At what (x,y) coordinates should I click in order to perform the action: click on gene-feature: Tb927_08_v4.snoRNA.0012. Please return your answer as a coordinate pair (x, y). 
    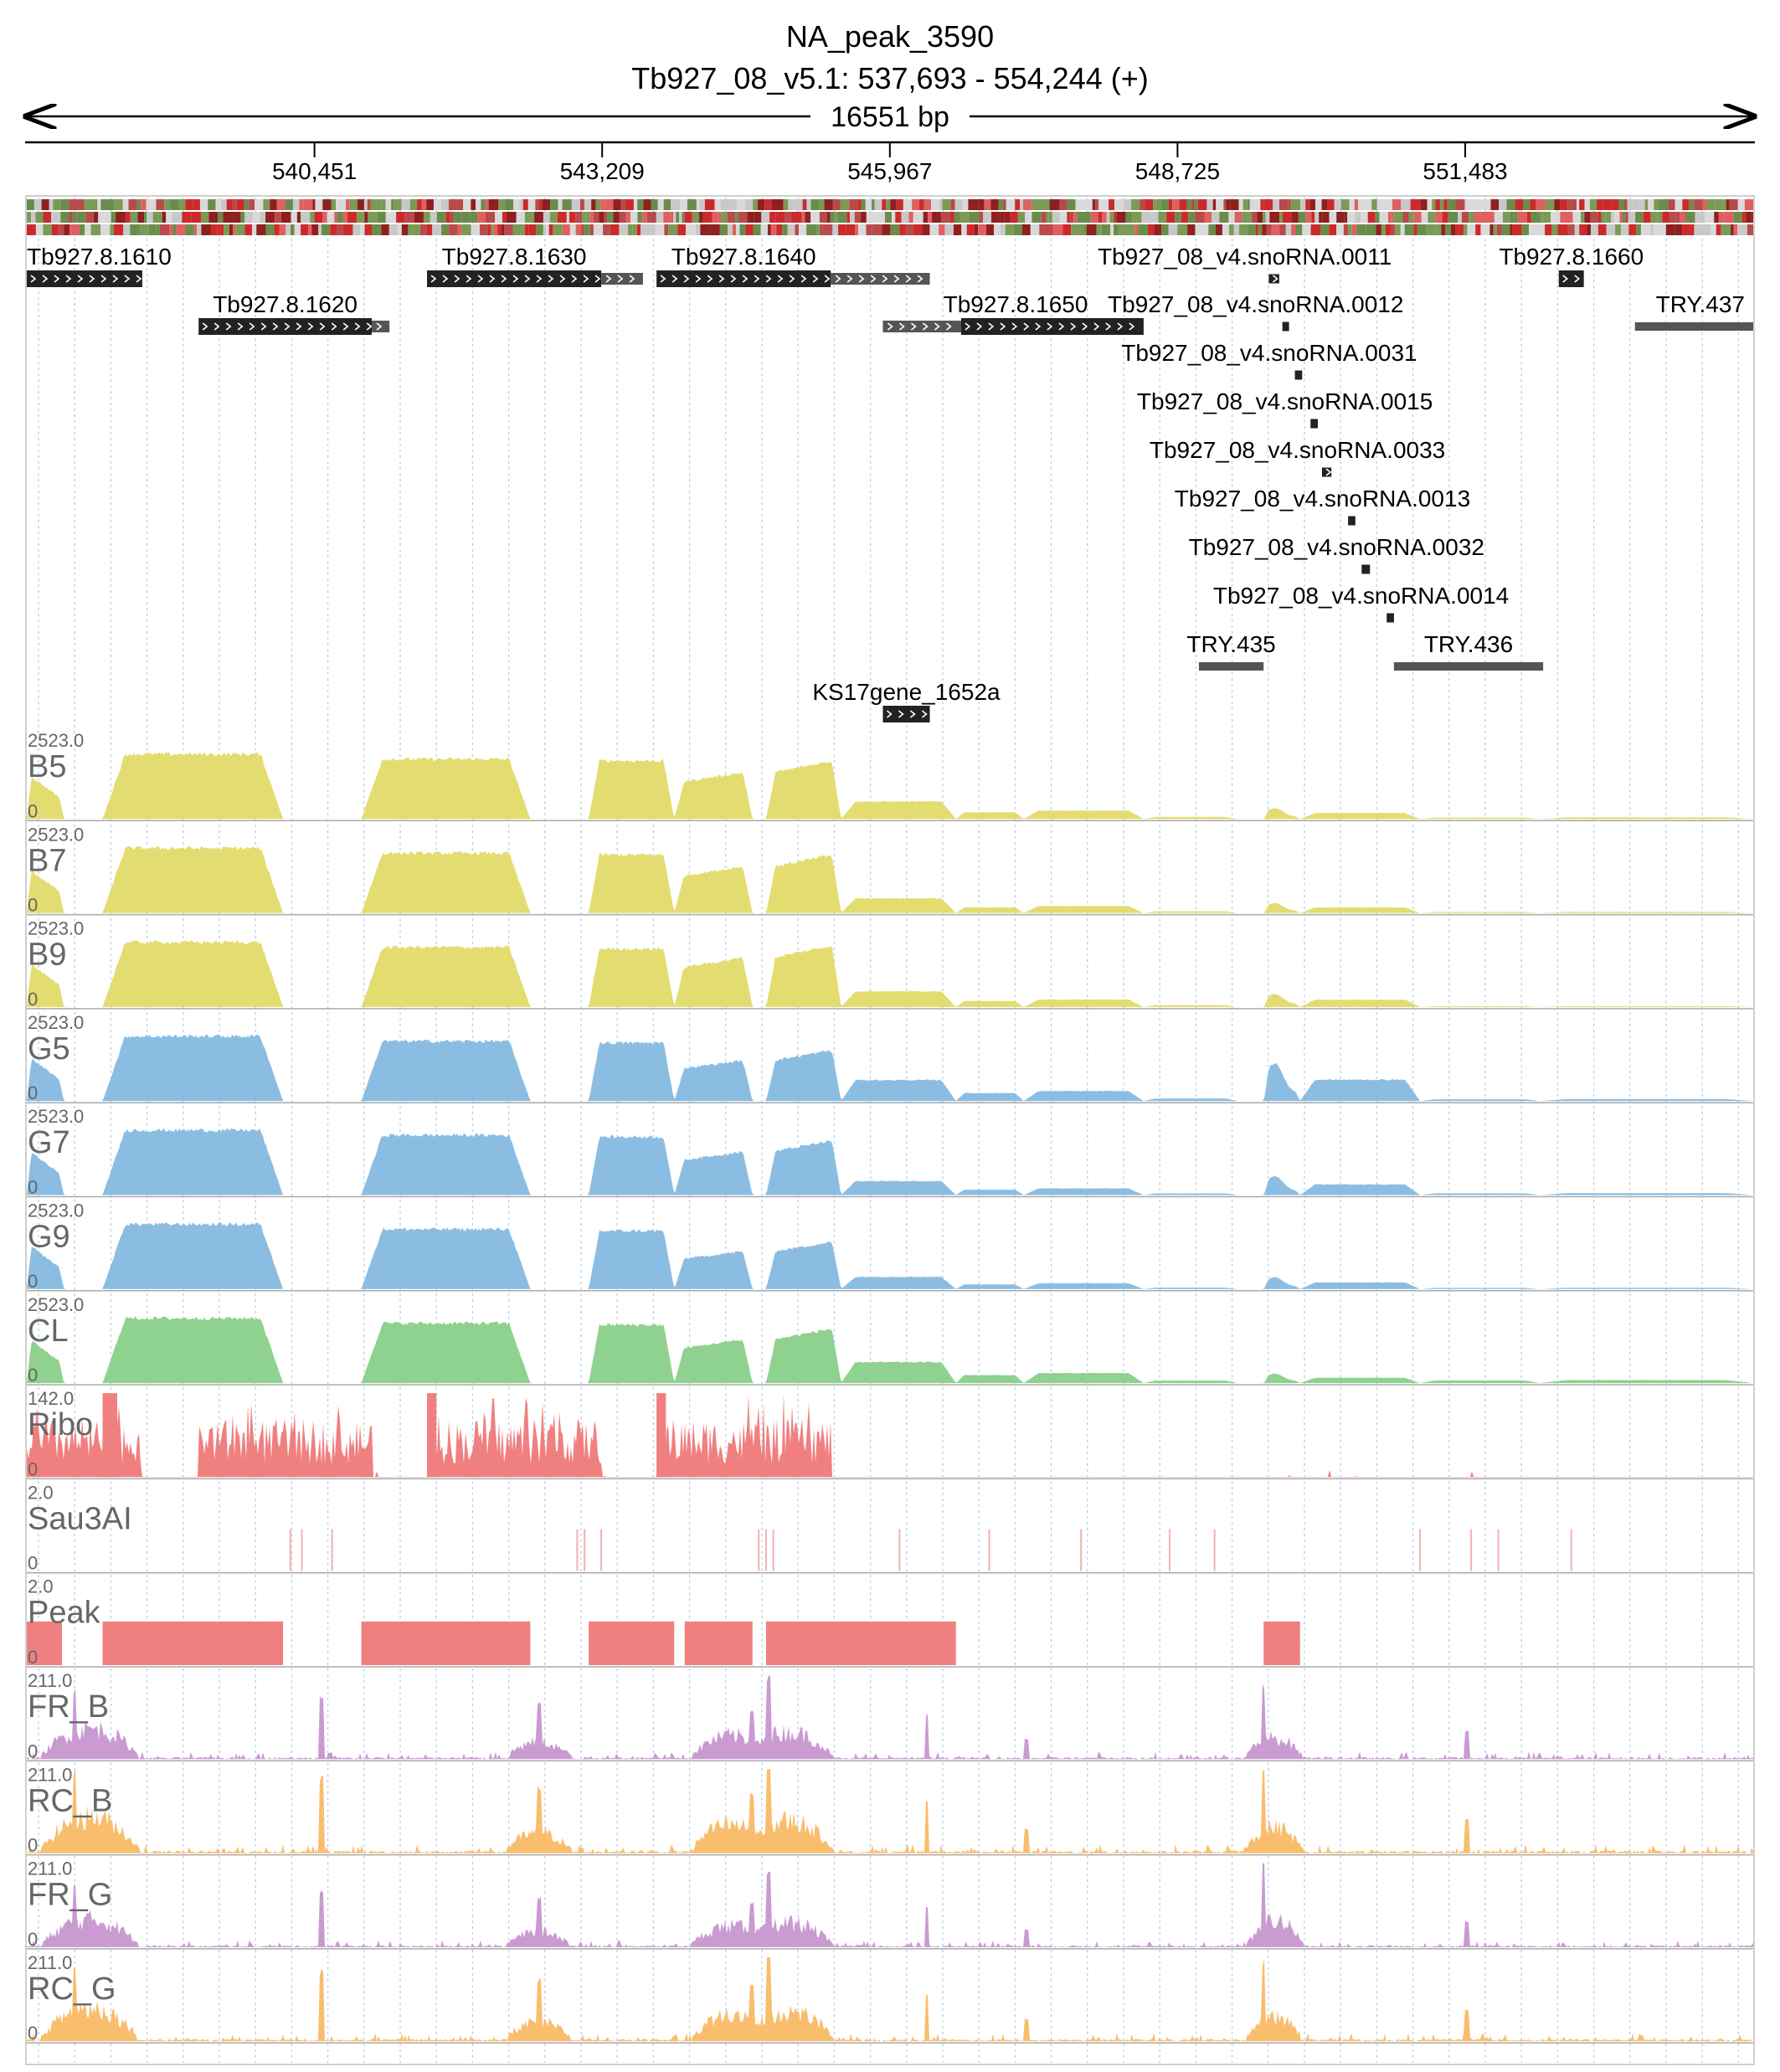
    Looking at the image, I should click on (1255, 311).